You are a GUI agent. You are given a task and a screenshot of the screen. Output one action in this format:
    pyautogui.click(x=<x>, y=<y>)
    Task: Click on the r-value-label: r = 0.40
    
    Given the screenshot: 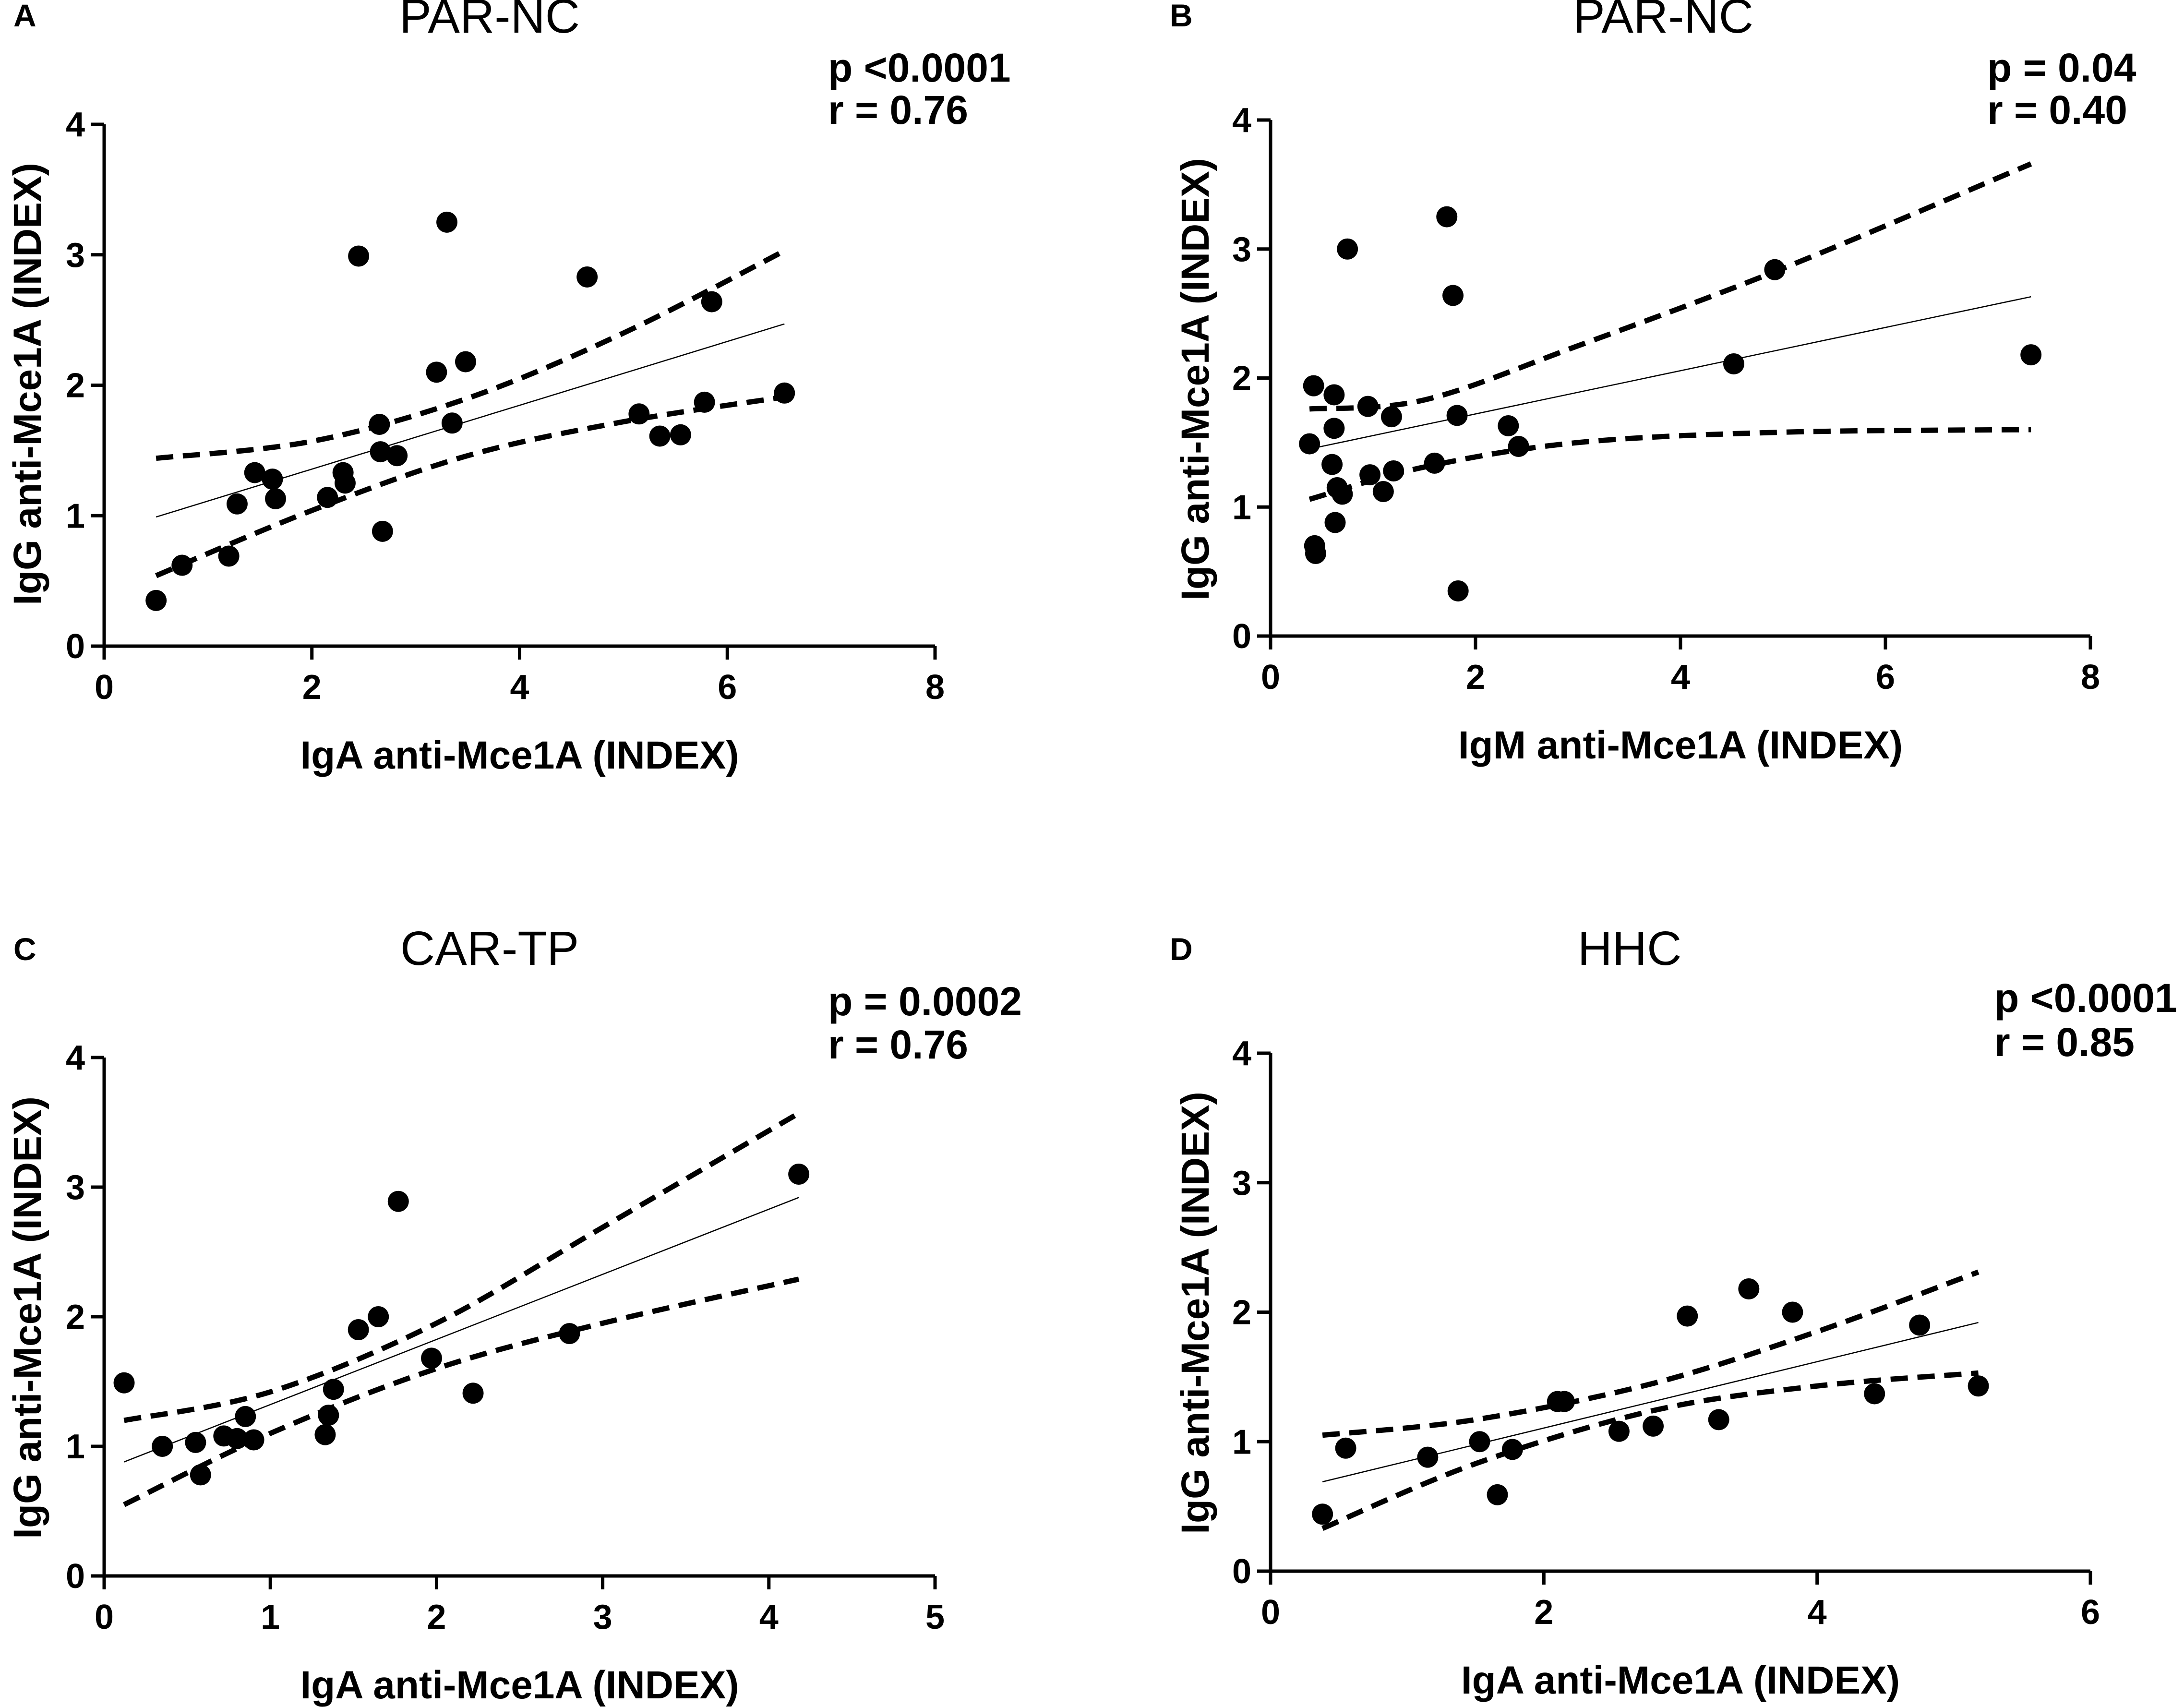 What is the action you would take?
    pyautogui.click(x=2057, y=109)
    